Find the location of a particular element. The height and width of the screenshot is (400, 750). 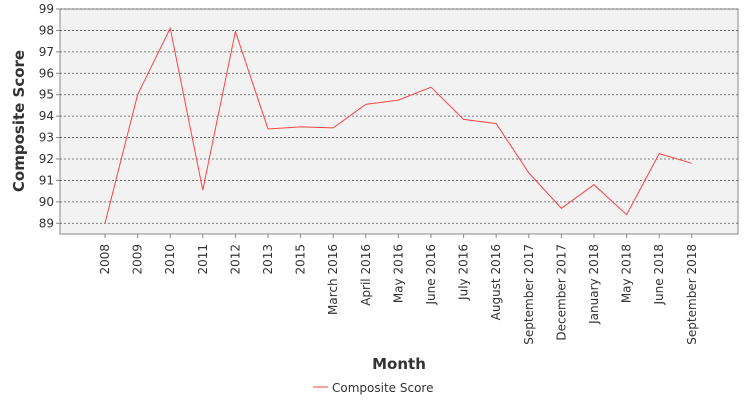

y-tick-label: 98 is located at coordinates (46, 30).